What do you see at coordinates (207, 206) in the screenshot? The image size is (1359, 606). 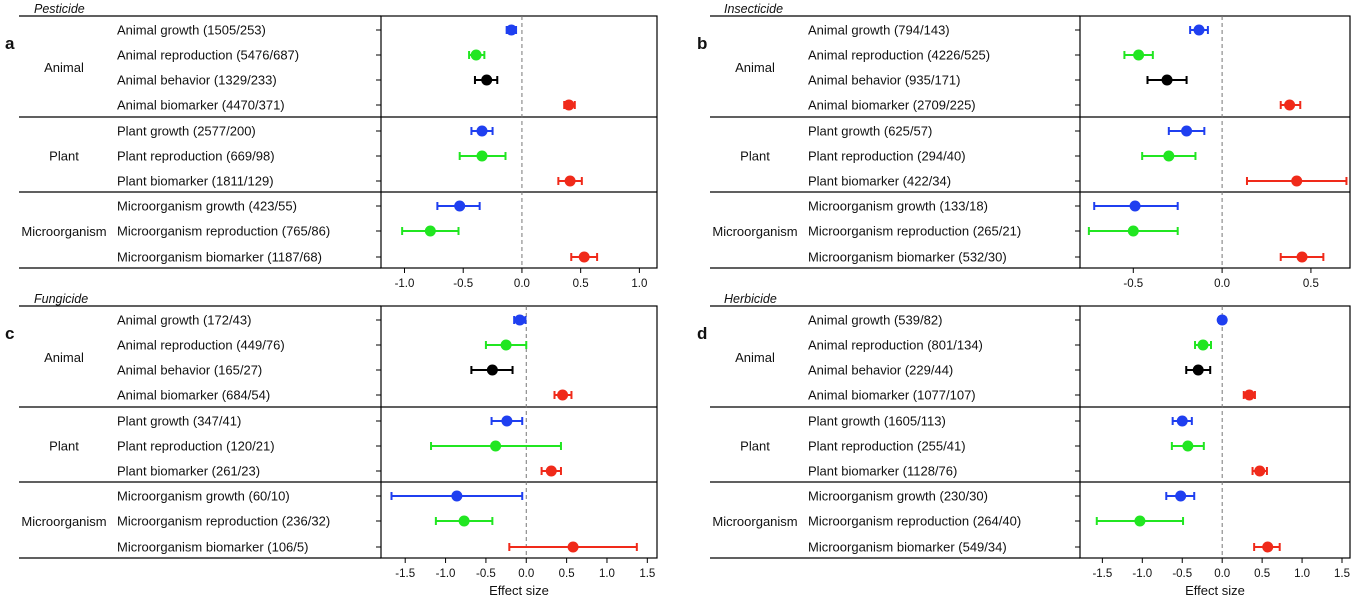 I see `row-label: Microorganism growth (423/55)` at bounding box center [207, 206].